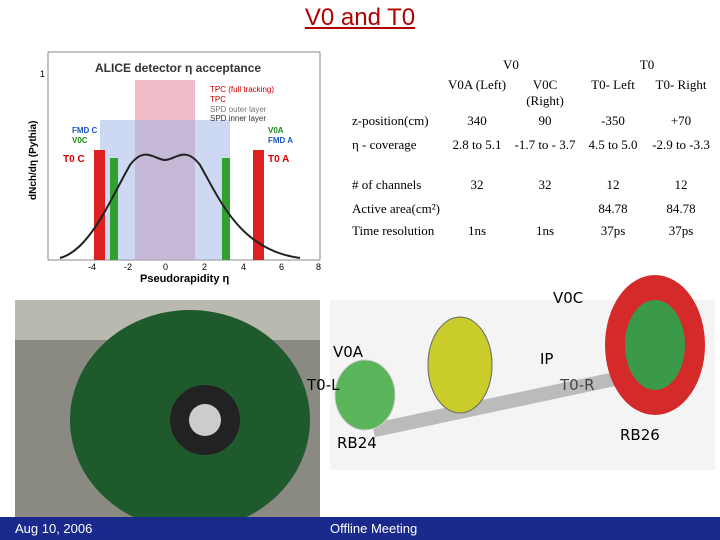 The image size is (720, 540). I want to click on group-header: T0, so click(647, 64).